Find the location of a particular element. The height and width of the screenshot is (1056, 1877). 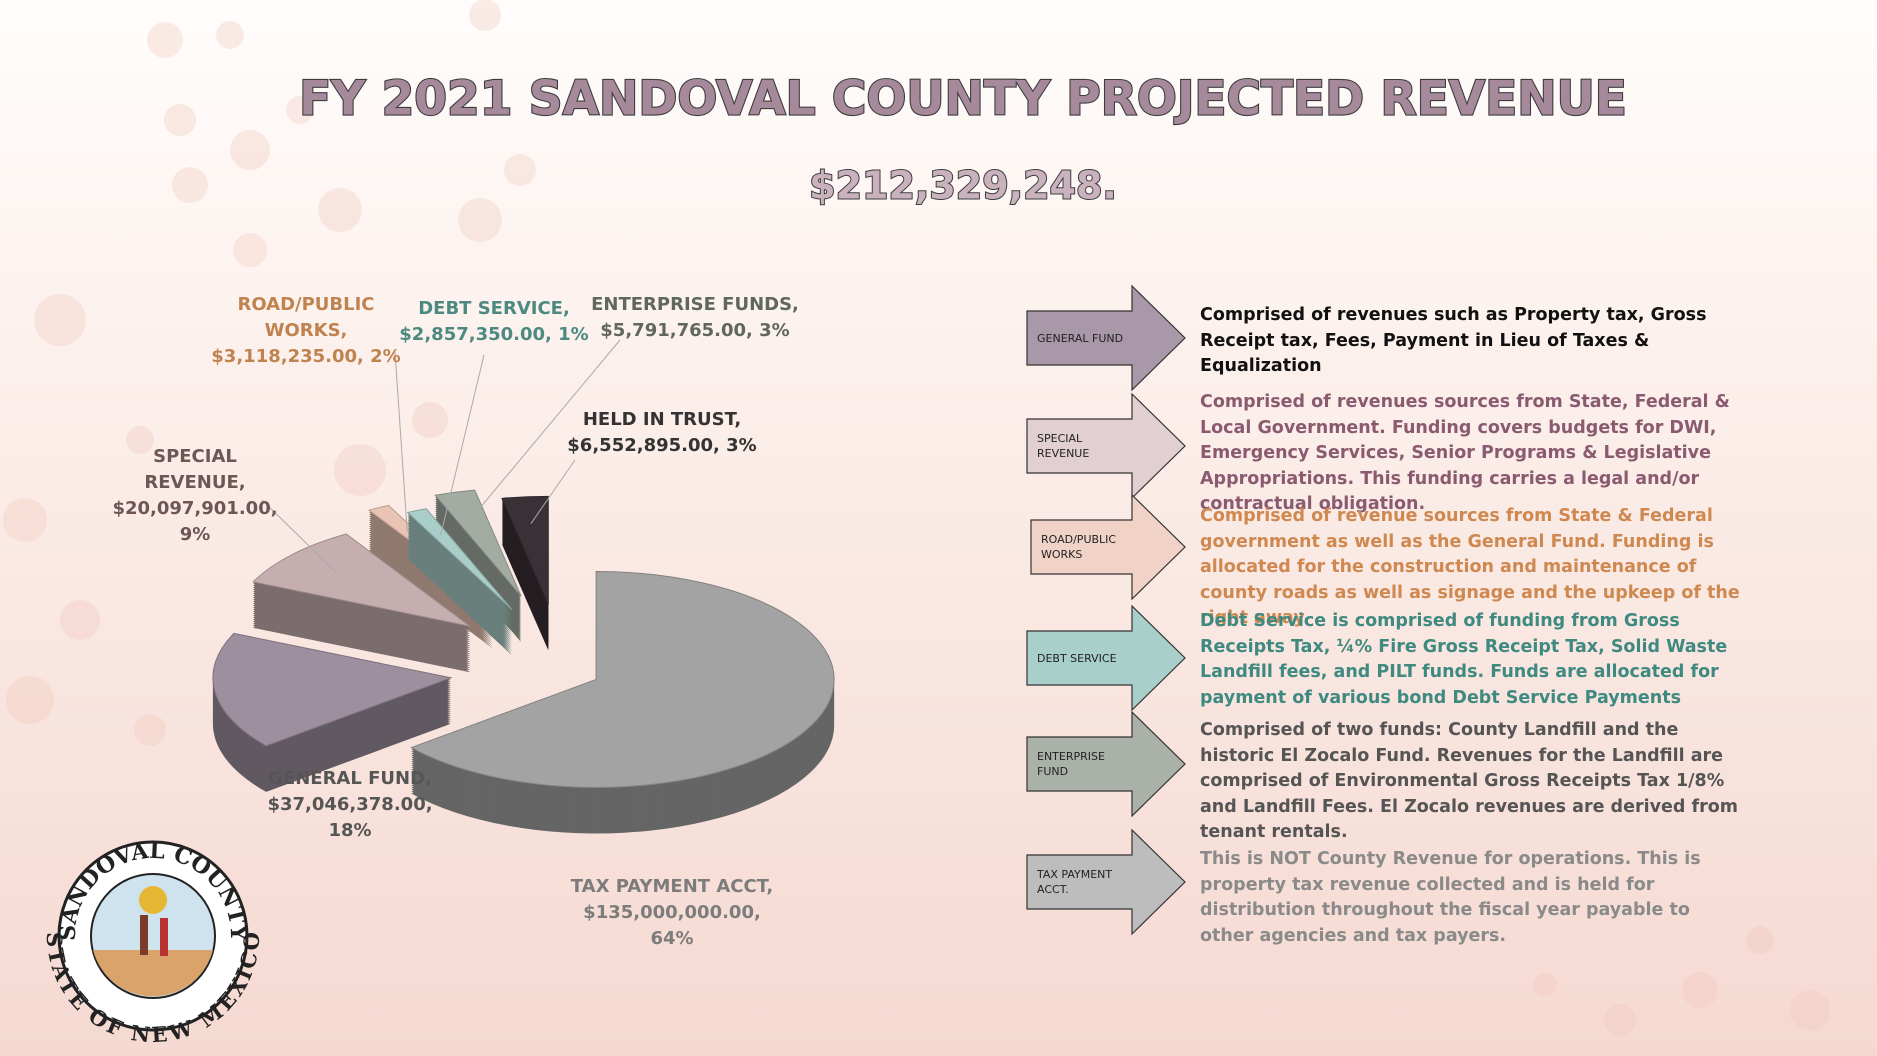

seal: SANDOVAL COUNTY STATE OF NEW MEXICO is located at coordinates (153, 943).